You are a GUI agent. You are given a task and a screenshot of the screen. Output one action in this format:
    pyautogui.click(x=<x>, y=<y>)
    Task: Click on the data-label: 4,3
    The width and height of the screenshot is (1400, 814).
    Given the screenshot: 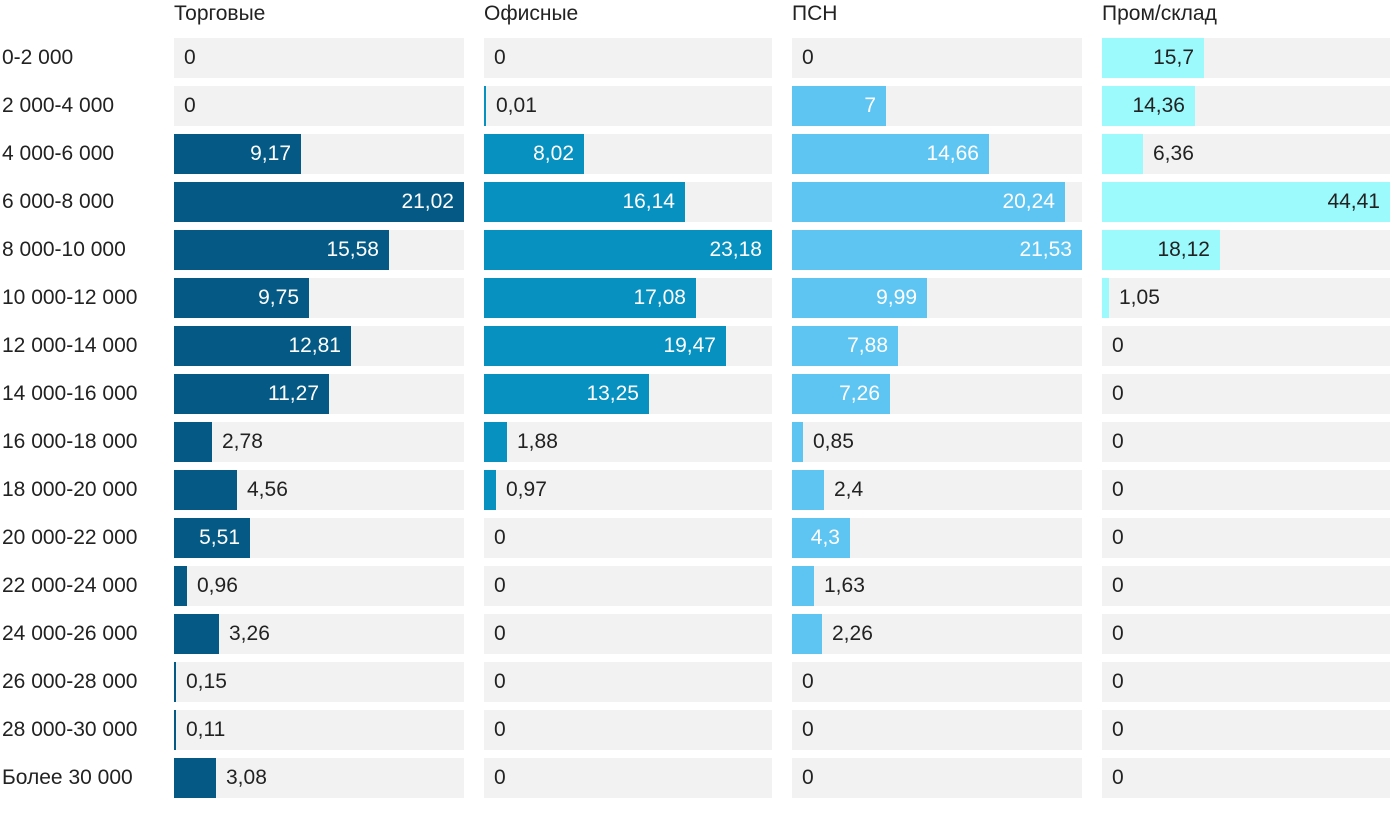 What is the action you would take?
    pyautogui.click(x=825, y=537)
    